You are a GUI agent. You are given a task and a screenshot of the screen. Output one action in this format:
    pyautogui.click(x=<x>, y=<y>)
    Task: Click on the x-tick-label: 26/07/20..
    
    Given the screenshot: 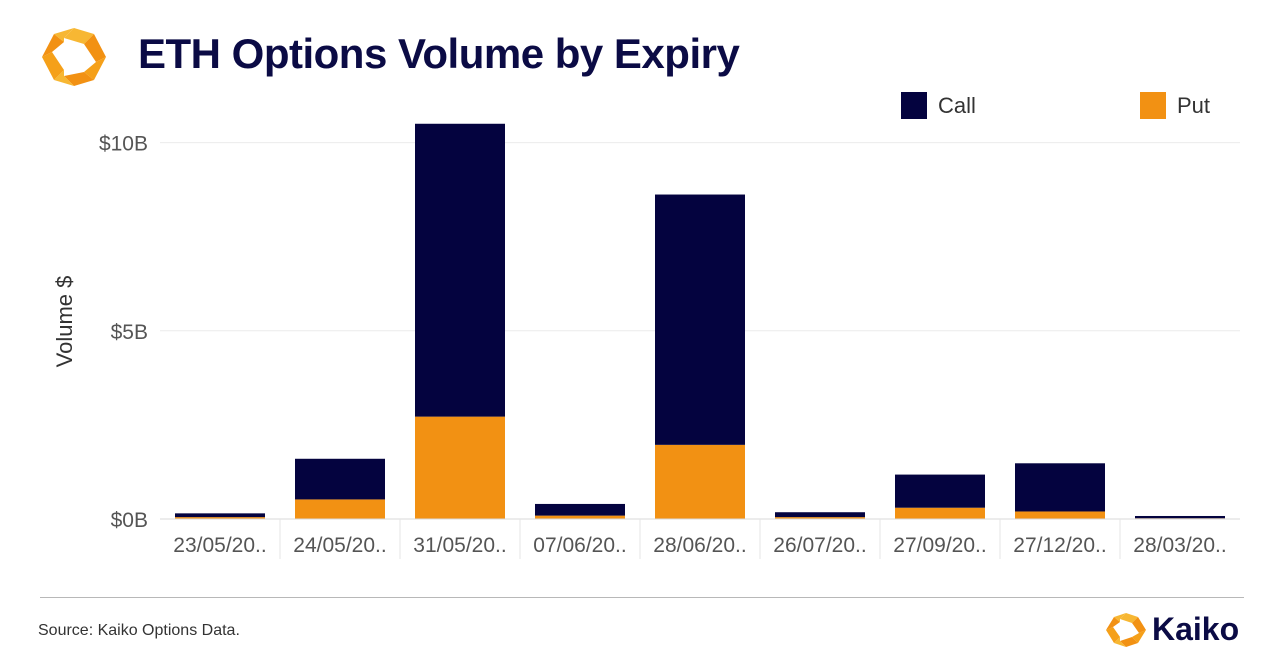 What is the action you would take?
    pyautogui.click(x=819, y=545)
    